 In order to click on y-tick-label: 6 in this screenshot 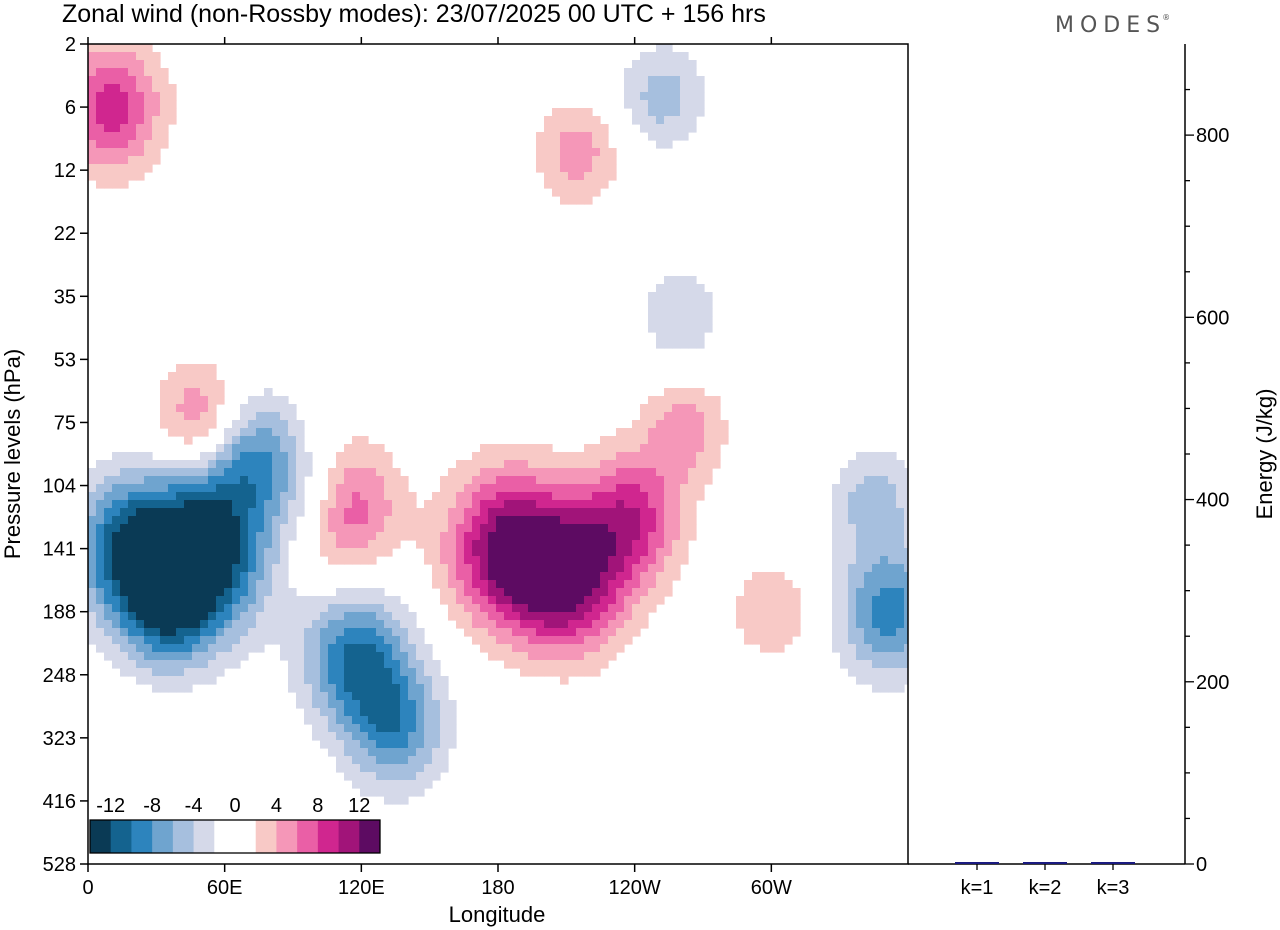, I will do `click(70, 108)`.